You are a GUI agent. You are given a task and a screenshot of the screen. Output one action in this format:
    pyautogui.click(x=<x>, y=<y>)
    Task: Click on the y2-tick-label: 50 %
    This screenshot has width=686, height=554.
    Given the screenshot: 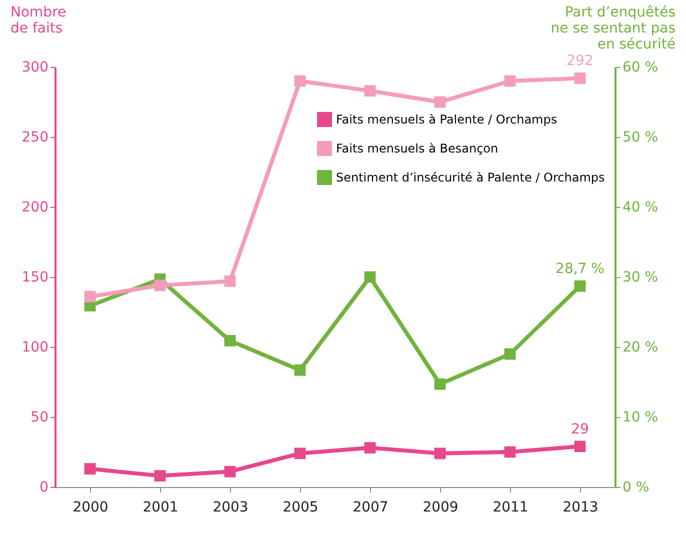 What is the action you would take?
    pyautogui.click(x=640, y=138)
    